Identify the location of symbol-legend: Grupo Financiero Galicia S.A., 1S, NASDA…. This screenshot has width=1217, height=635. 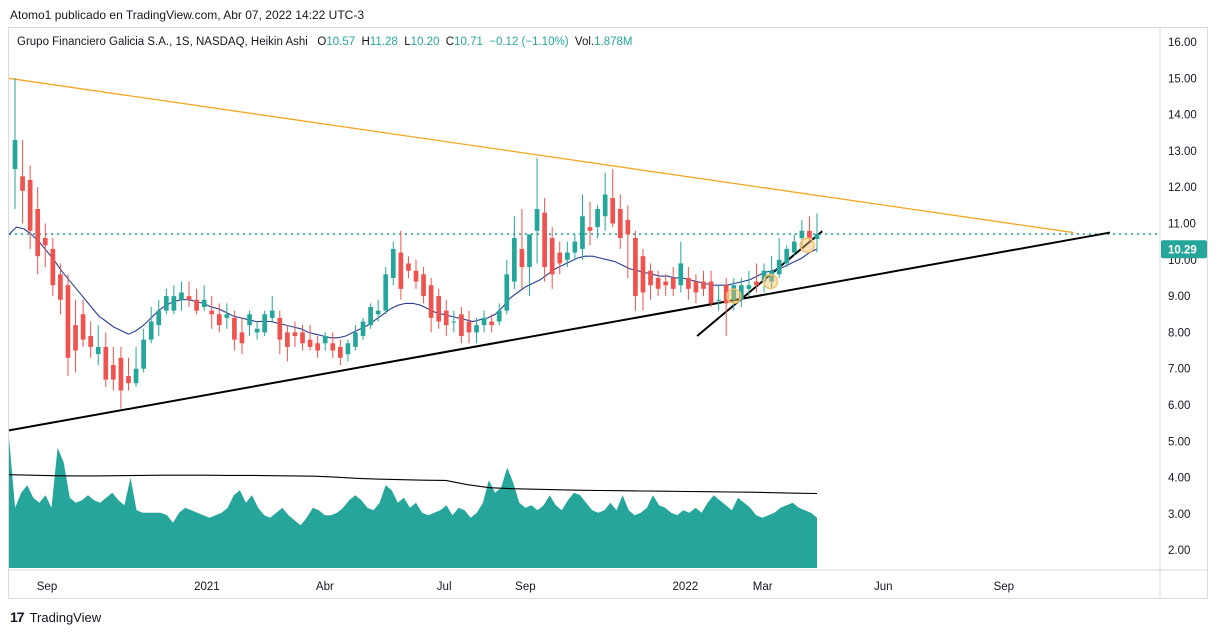
(324, 42).